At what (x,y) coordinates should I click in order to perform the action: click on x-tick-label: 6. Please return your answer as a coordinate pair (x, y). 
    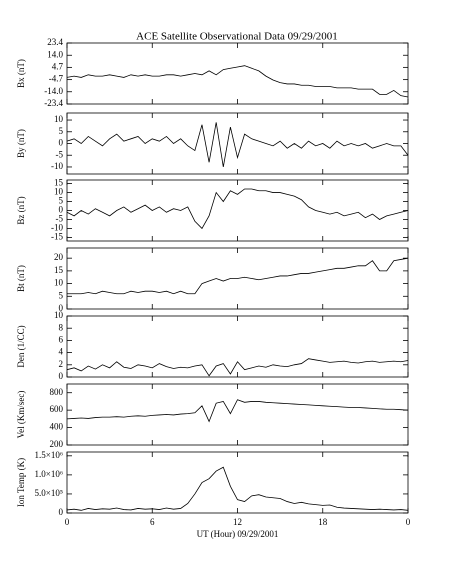
    Looking at the image, I should click on (152, 522).